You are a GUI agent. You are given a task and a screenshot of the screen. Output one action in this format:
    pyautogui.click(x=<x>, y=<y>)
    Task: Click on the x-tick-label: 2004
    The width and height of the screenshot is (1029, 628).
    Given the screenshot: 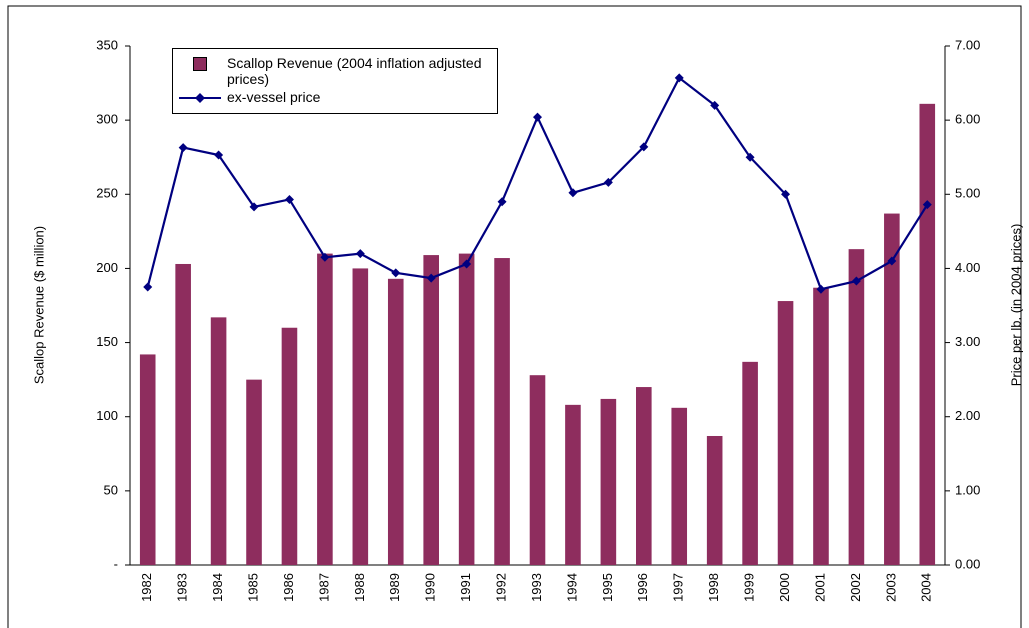 What is the action you would take?
    pyautogui.click(x=926, y=587)
    